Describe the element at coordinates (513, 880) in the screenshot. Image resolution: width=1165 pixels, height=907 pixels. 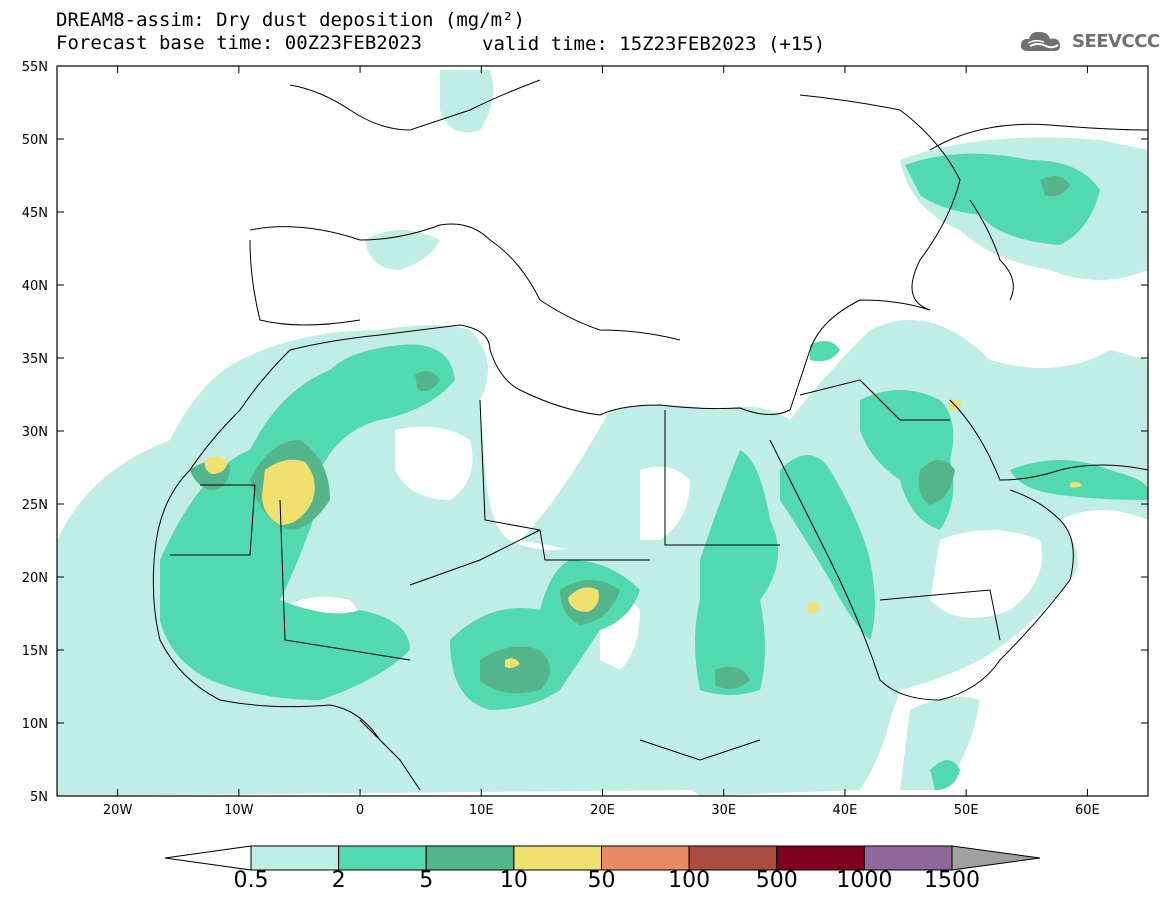
I see `colorbar-label: 10` at that location.